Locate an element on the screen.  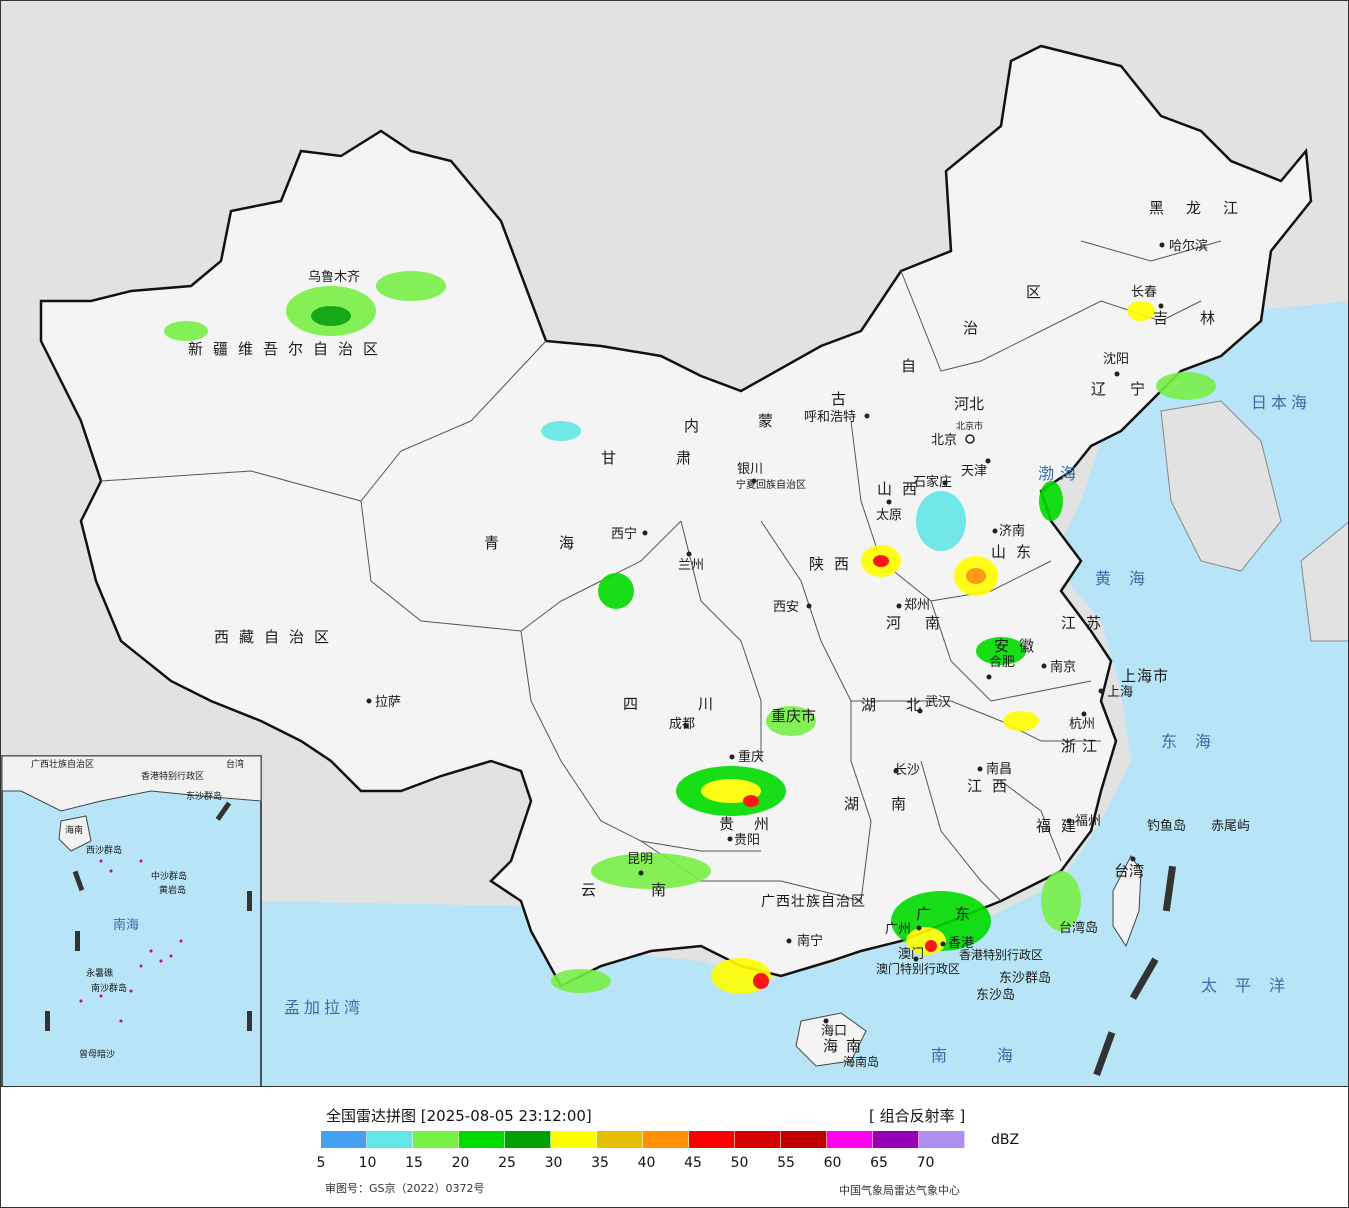
province-label-guangxi: 广西壮族自治区 is located at coordinates (813, 902).